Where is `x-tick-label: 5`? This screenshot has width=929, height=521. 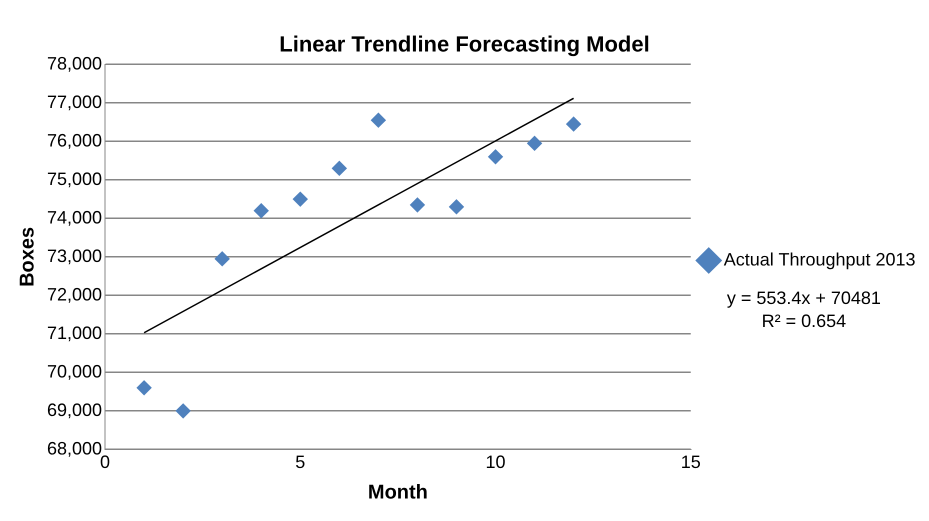 x-tick-label: 5 is located at coordinates (300, 462).